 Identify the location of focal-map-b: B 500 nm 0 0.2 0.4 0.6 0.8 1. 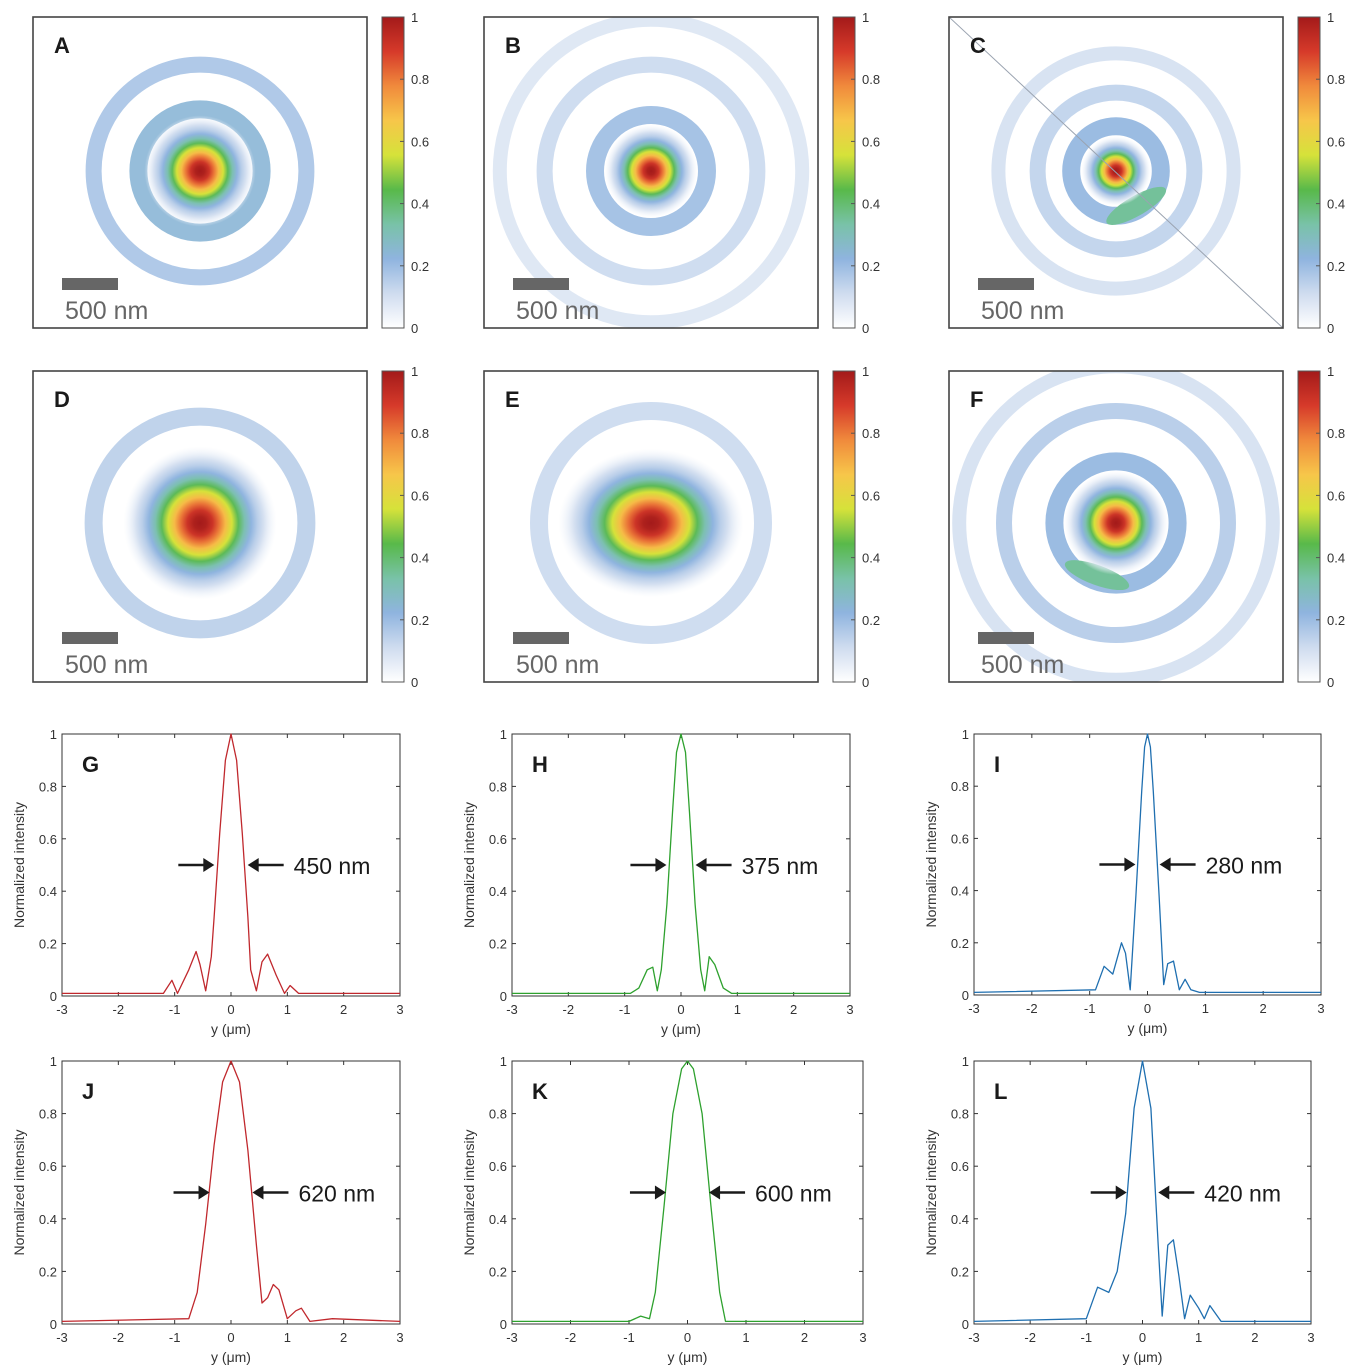
(681, 173).